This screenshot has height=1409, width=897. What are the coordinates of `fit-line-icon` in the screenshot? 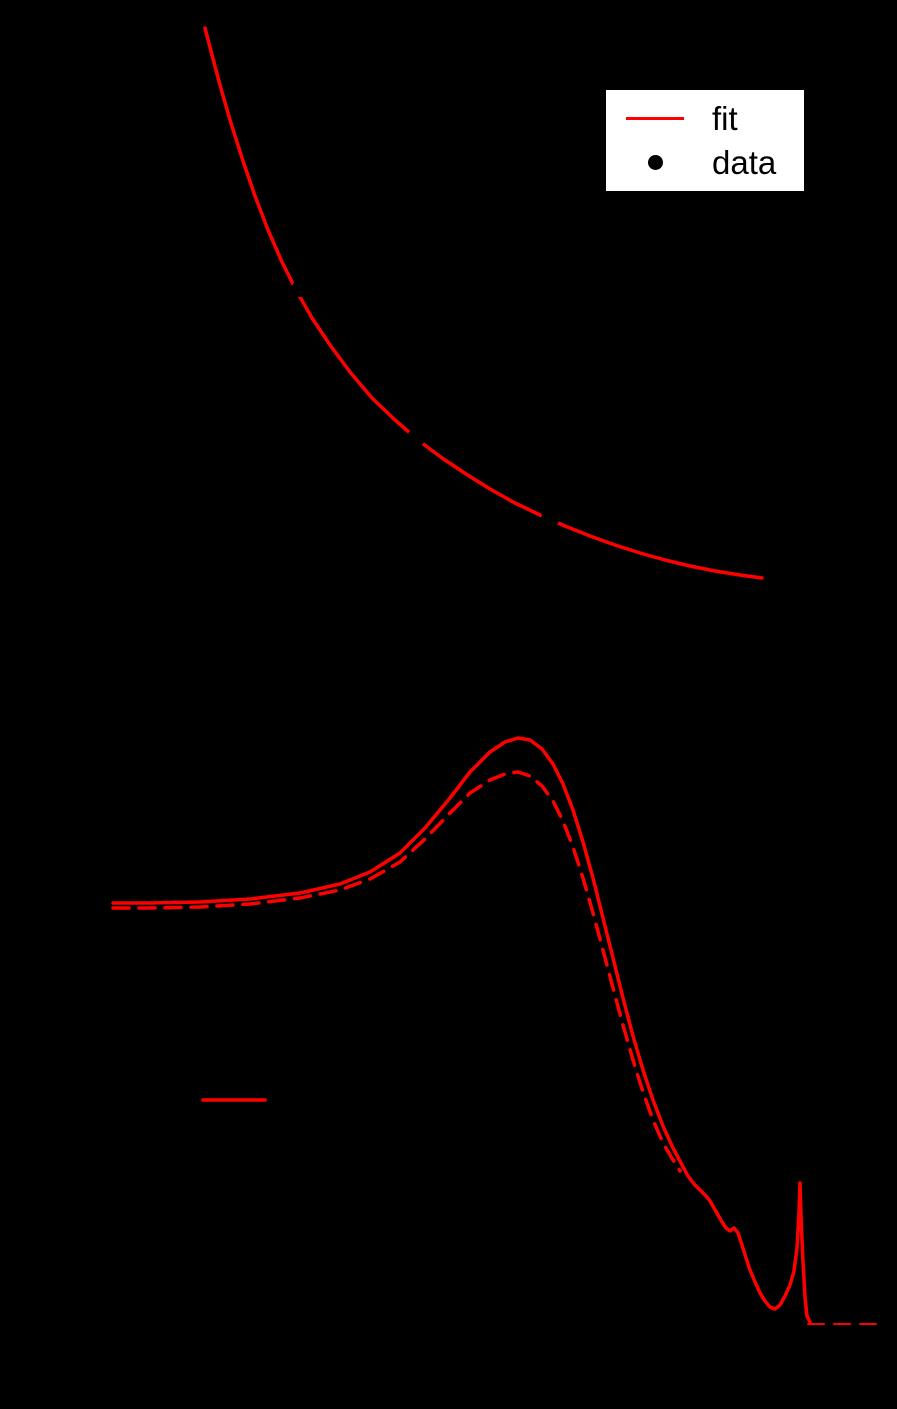 It's located at (655, 118).